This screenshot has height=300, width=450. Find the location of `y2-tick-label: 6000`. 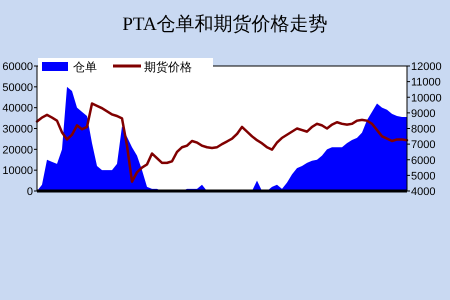

y2-tick-label: 6000 is located at coordinates (423, 160).